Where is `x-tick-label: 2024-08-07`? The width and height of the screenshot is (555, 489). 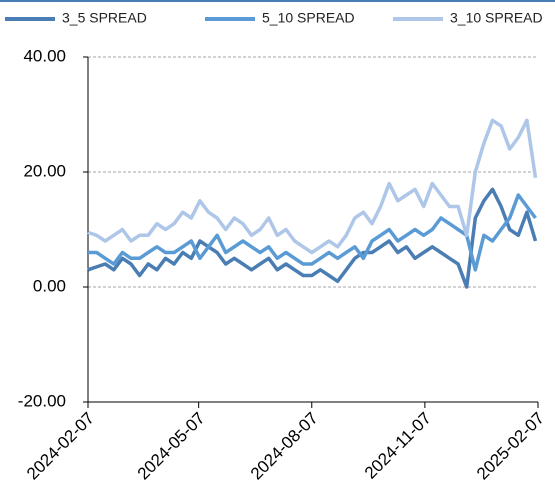
x-tick-label: 2024-08-07 is located at coordinates (284, 446).